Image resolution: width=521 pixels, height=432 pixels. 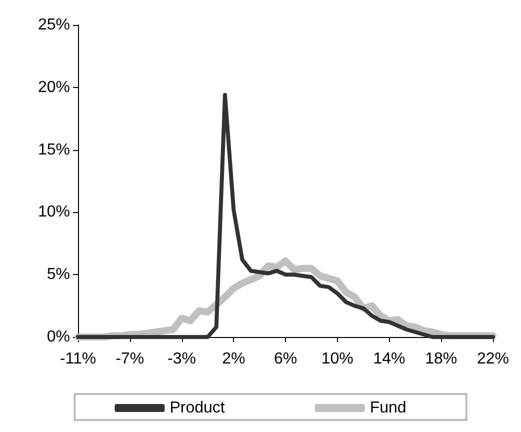 What do you see at coordinates (54, 212) in the screenshot?
I see `y-tick-label: 10%` at bounding box center [54, 212].